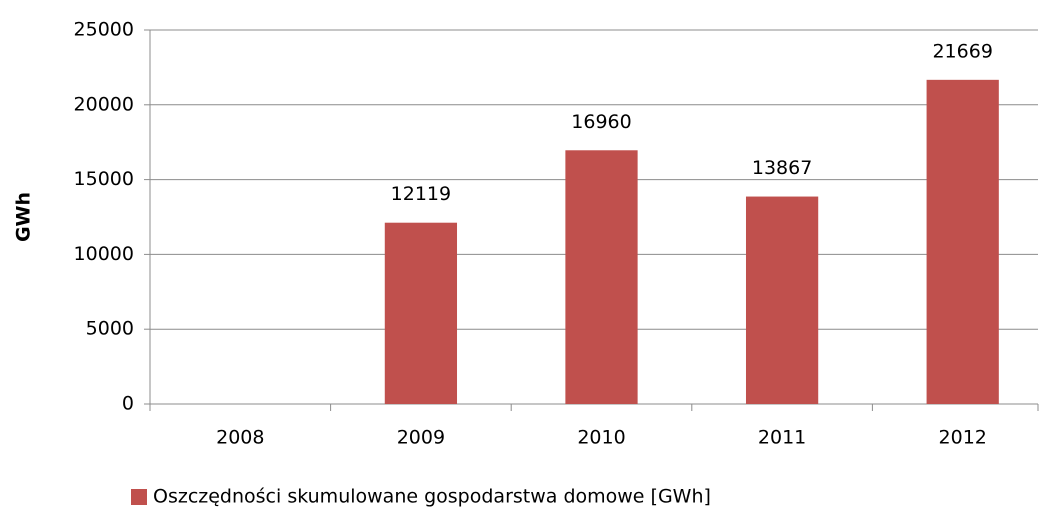  I want to click on y-axis-label: GWh, so click(24, 217).